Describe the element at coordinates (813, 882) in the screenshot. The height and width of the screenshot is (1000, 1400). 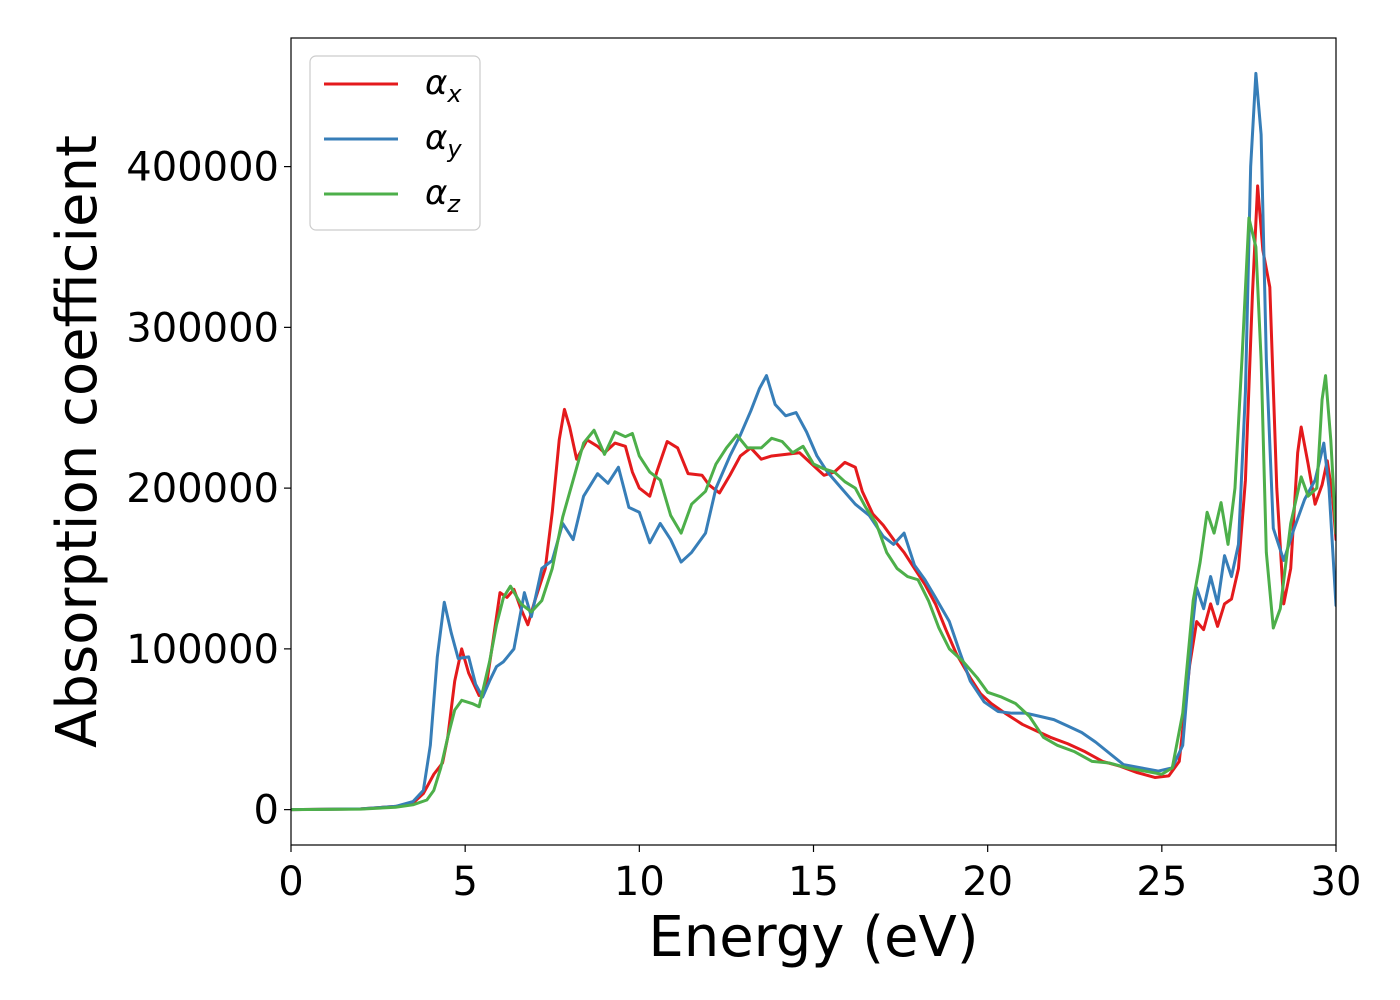
I see `x-tick-label: 15` at that location.